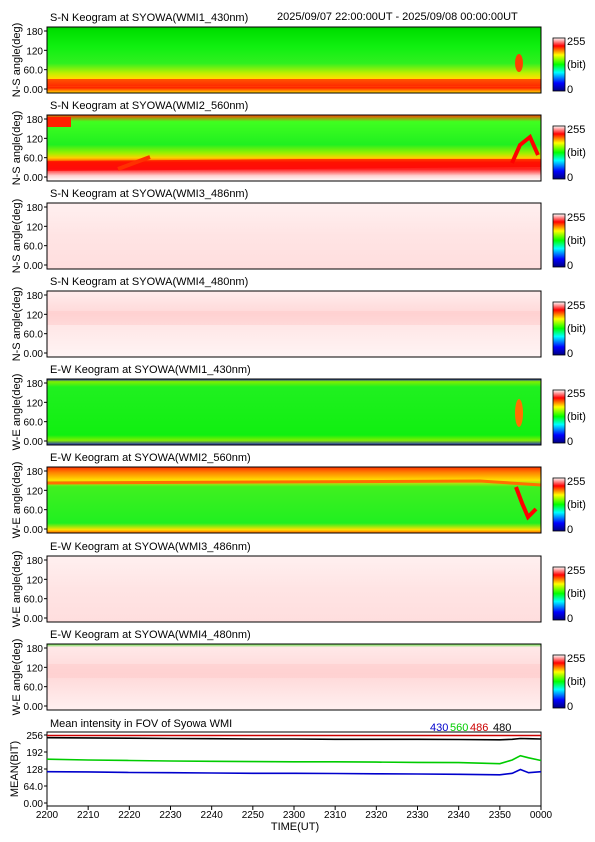 The image size is (595, 842). Describe the element at coordinates (88, 815) in the screenshot. I see `x-tick-label: 2210` at that location.